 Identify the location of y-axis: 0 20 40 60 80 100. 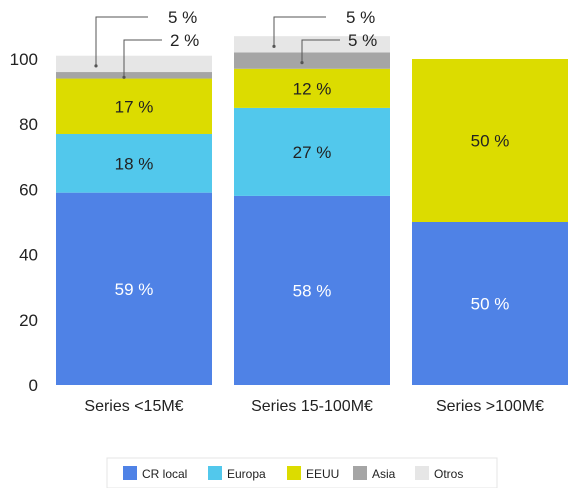
(24, 222).